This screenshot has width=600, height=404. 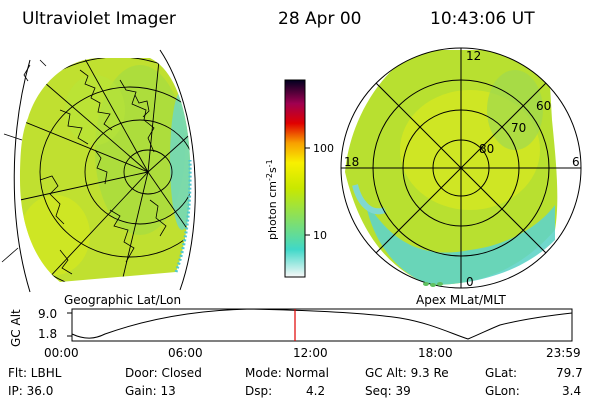 I want to click on door-status: Door: Closed, so click(x=163, y=373).